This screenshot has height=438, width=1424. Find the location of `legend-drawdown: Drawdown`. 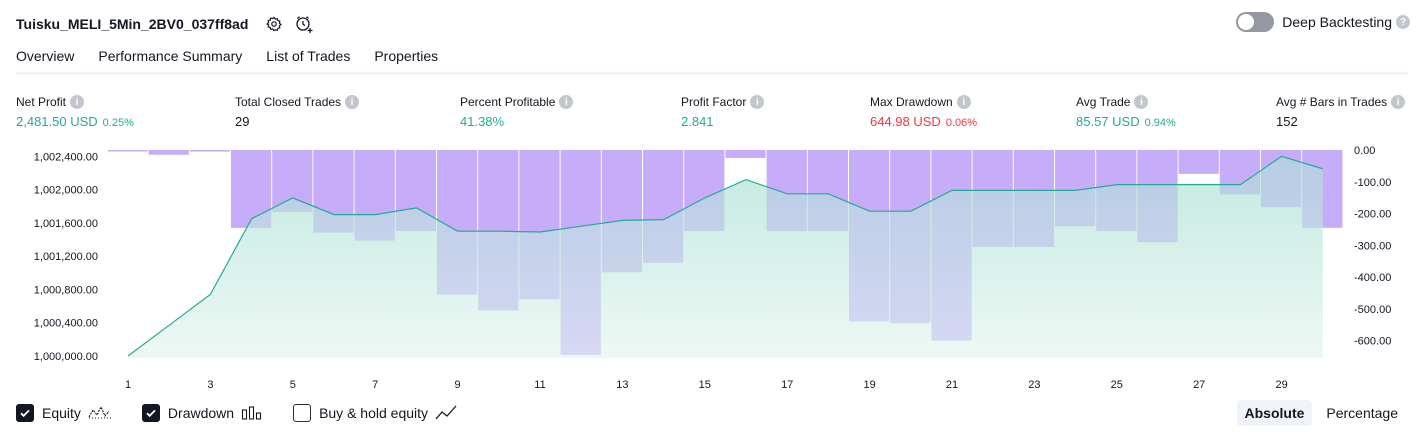

legend-drawdown: Drawdown is located at coordinates (202, 413).